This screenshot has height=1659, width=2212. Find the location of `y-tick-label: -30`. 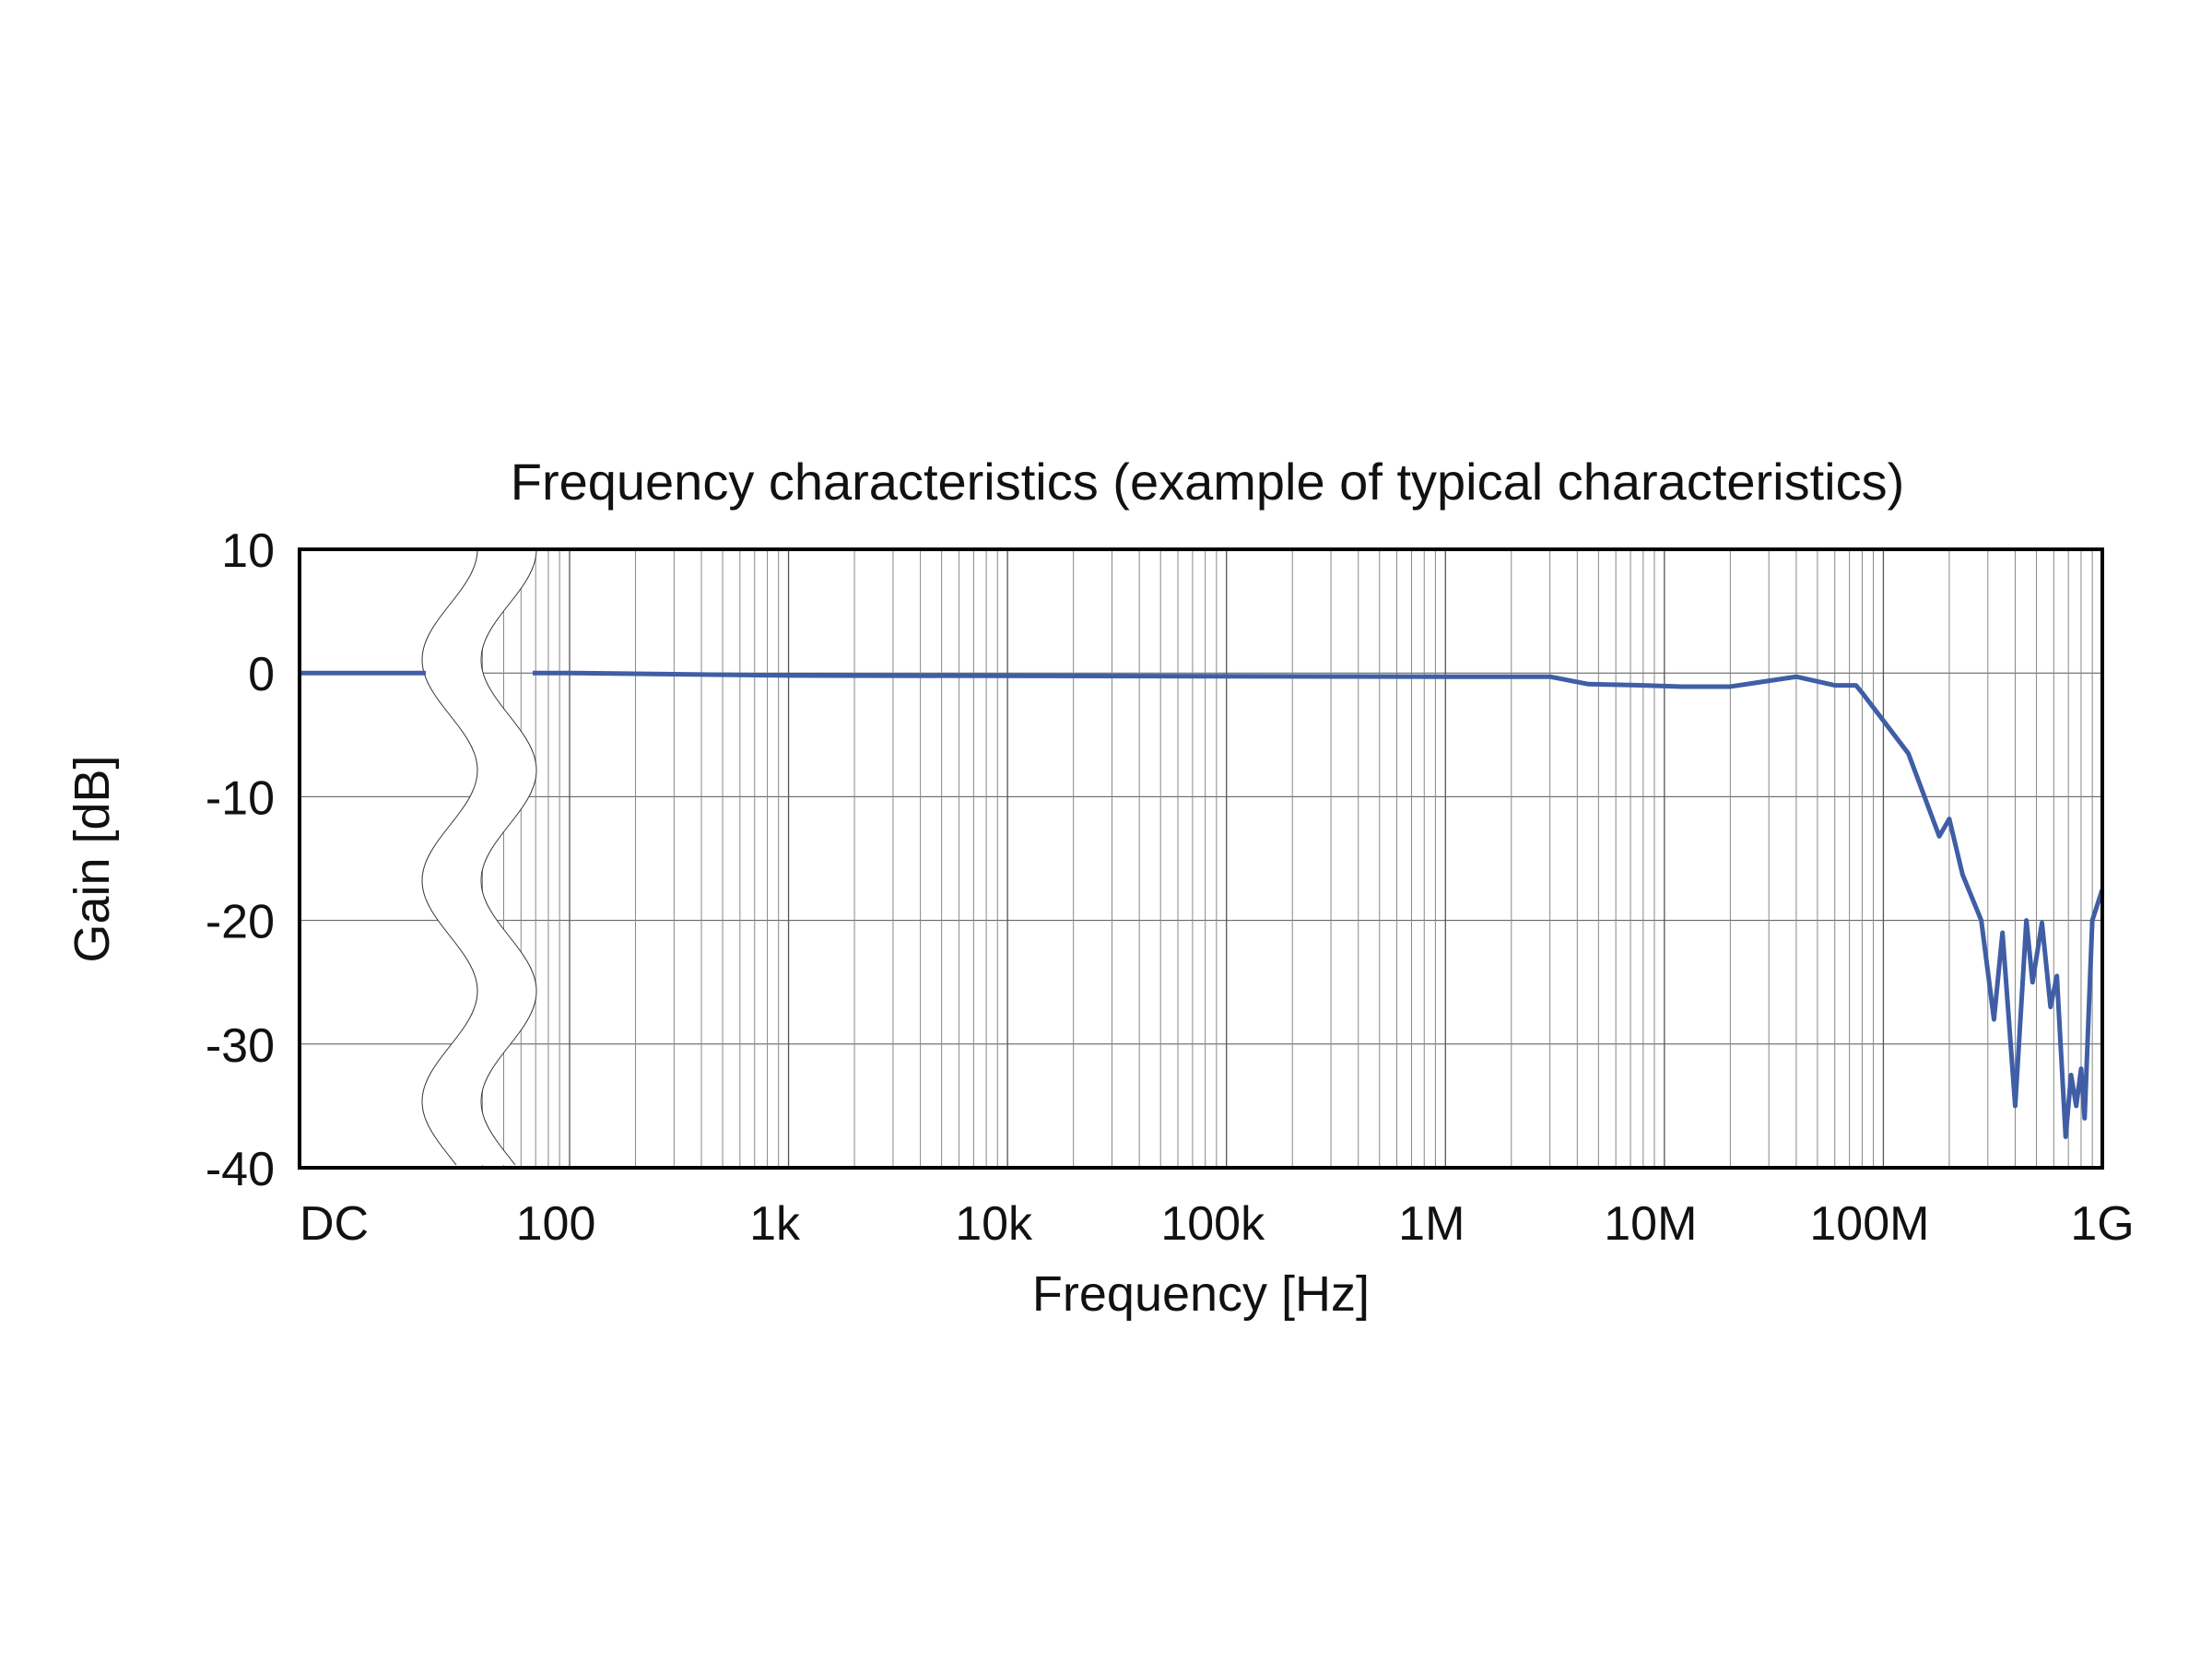

y-tick-label: -30 is located at coordinates (240, 1046).